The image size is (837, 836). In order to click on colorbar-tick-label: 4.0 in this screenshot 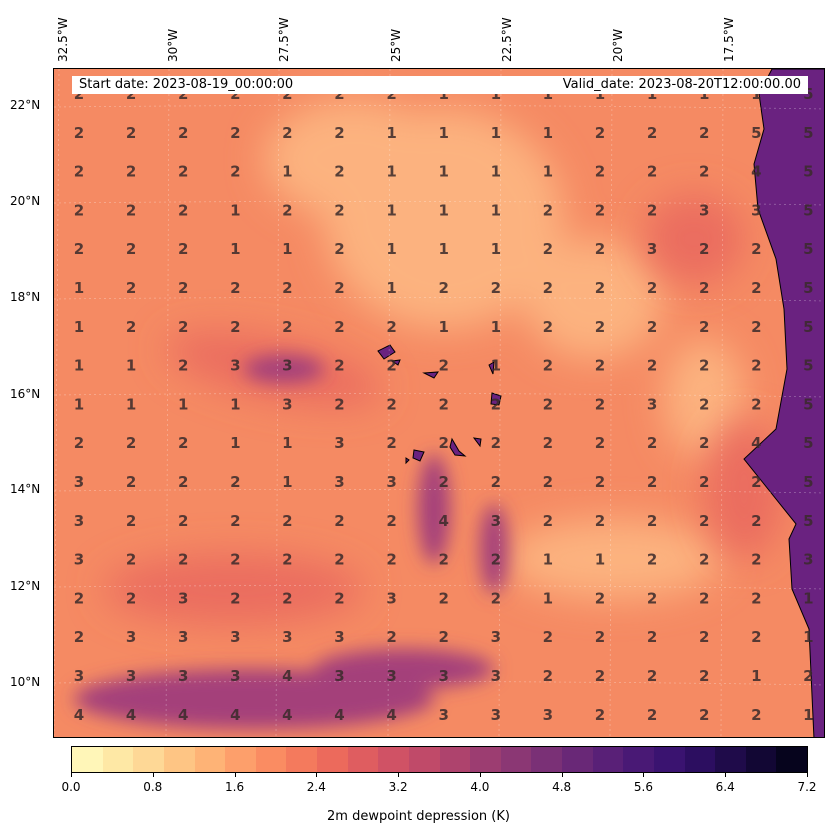, I will do `click(480, 787)`.